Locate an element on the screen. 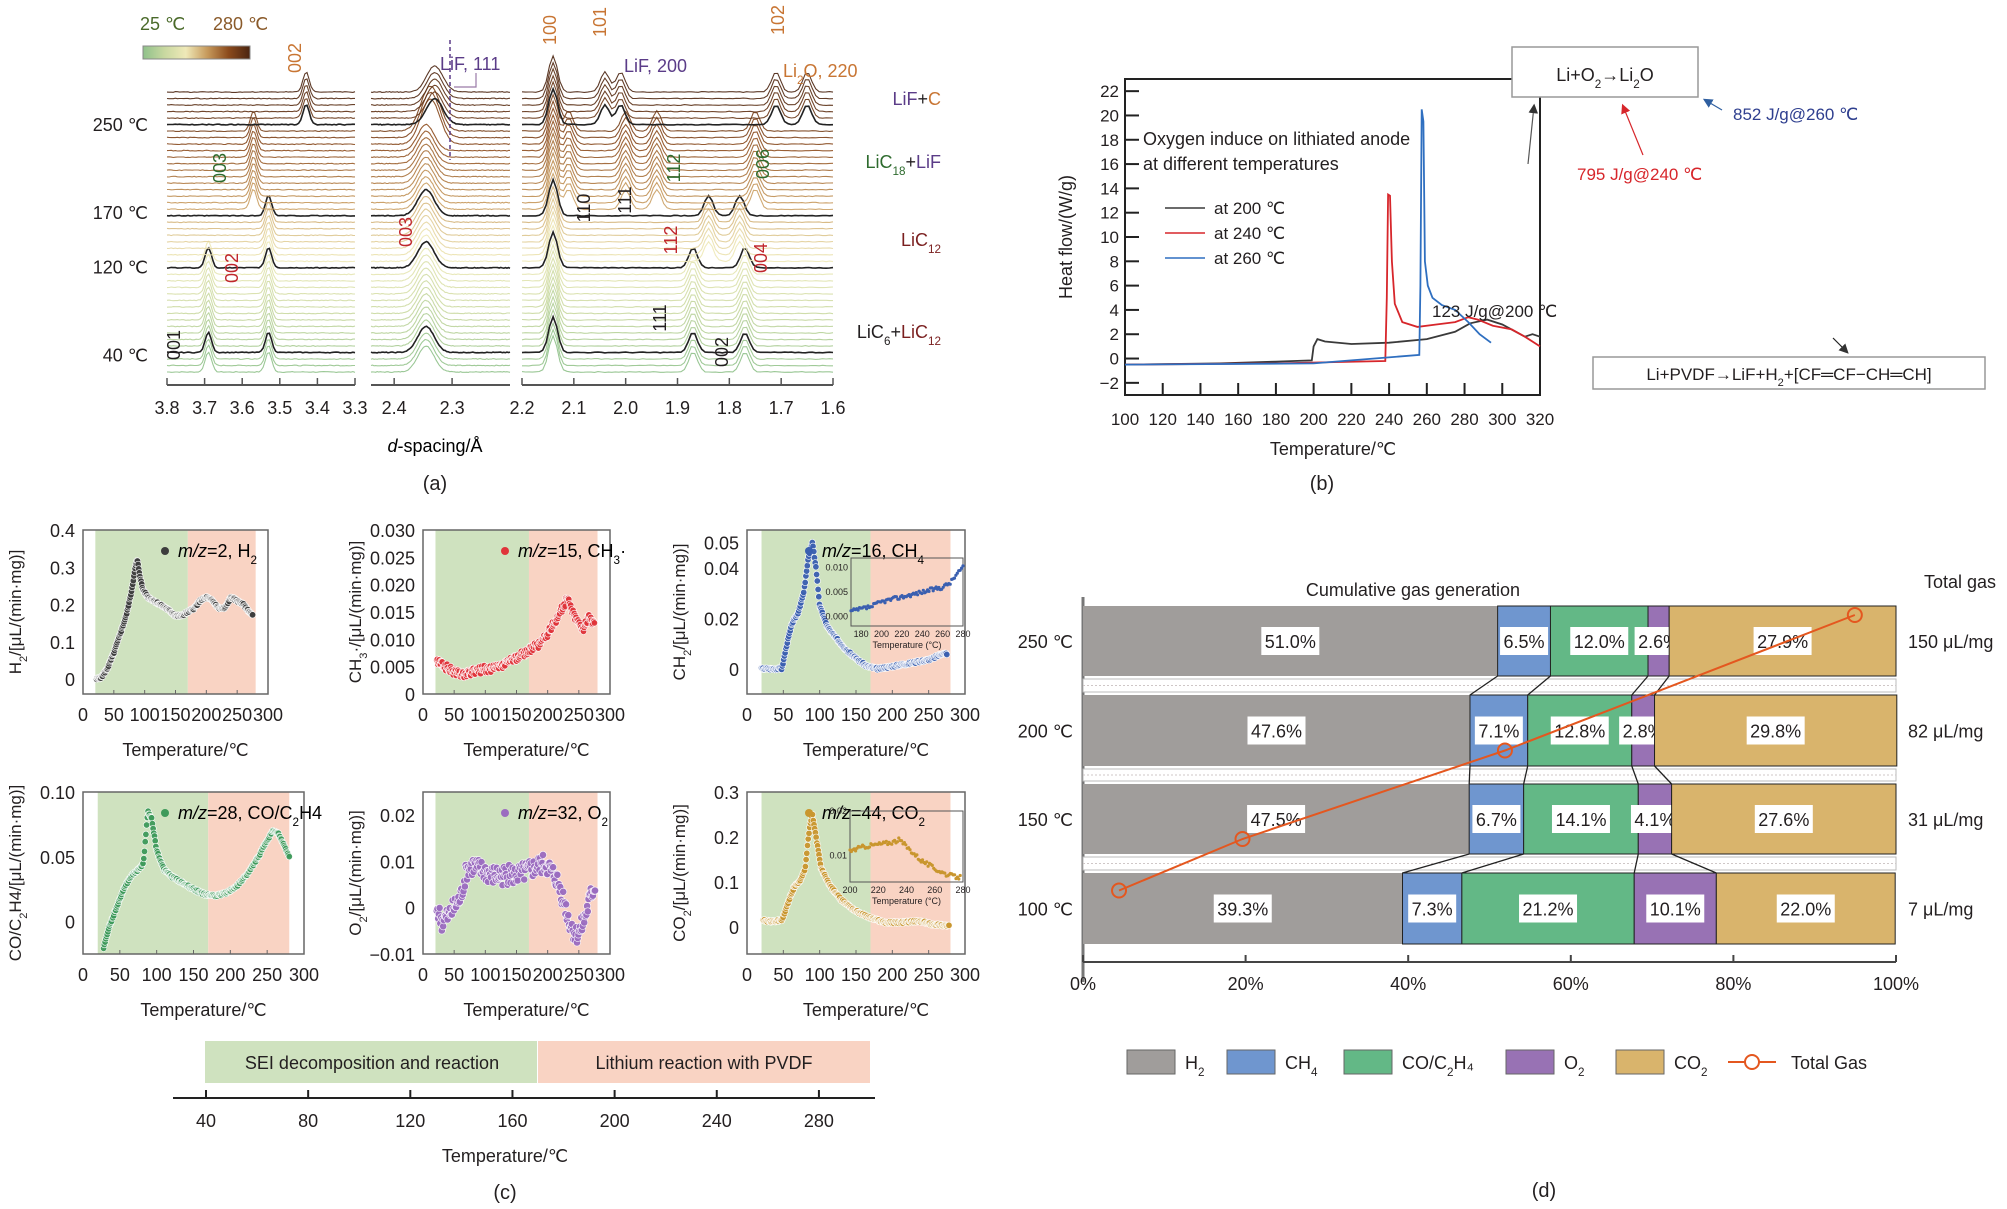  y-tick-label: 0.005 is located at coordinates (392, 668).